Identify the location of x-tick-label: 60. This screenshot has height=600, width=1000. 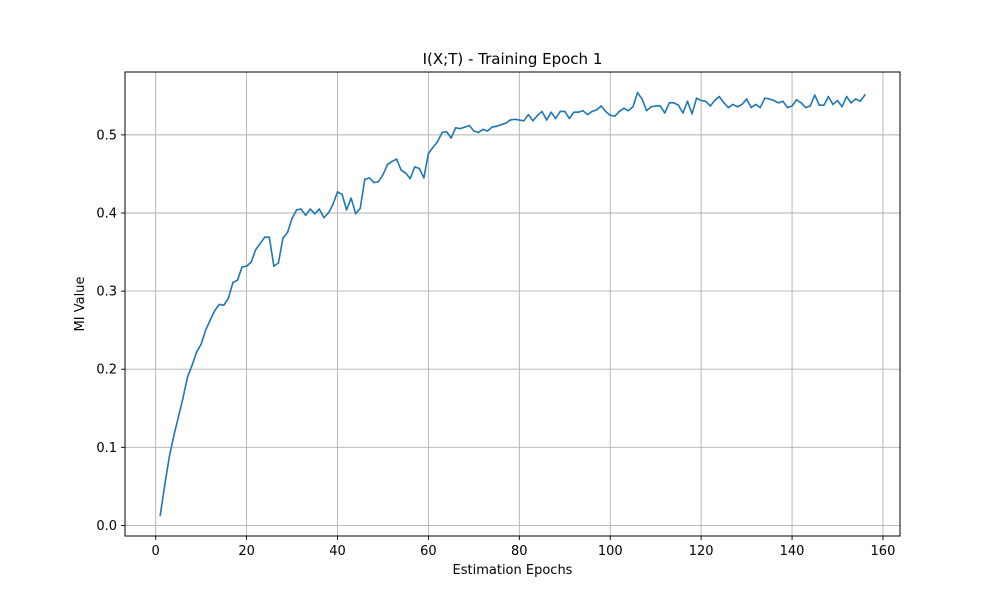
(428, 551).